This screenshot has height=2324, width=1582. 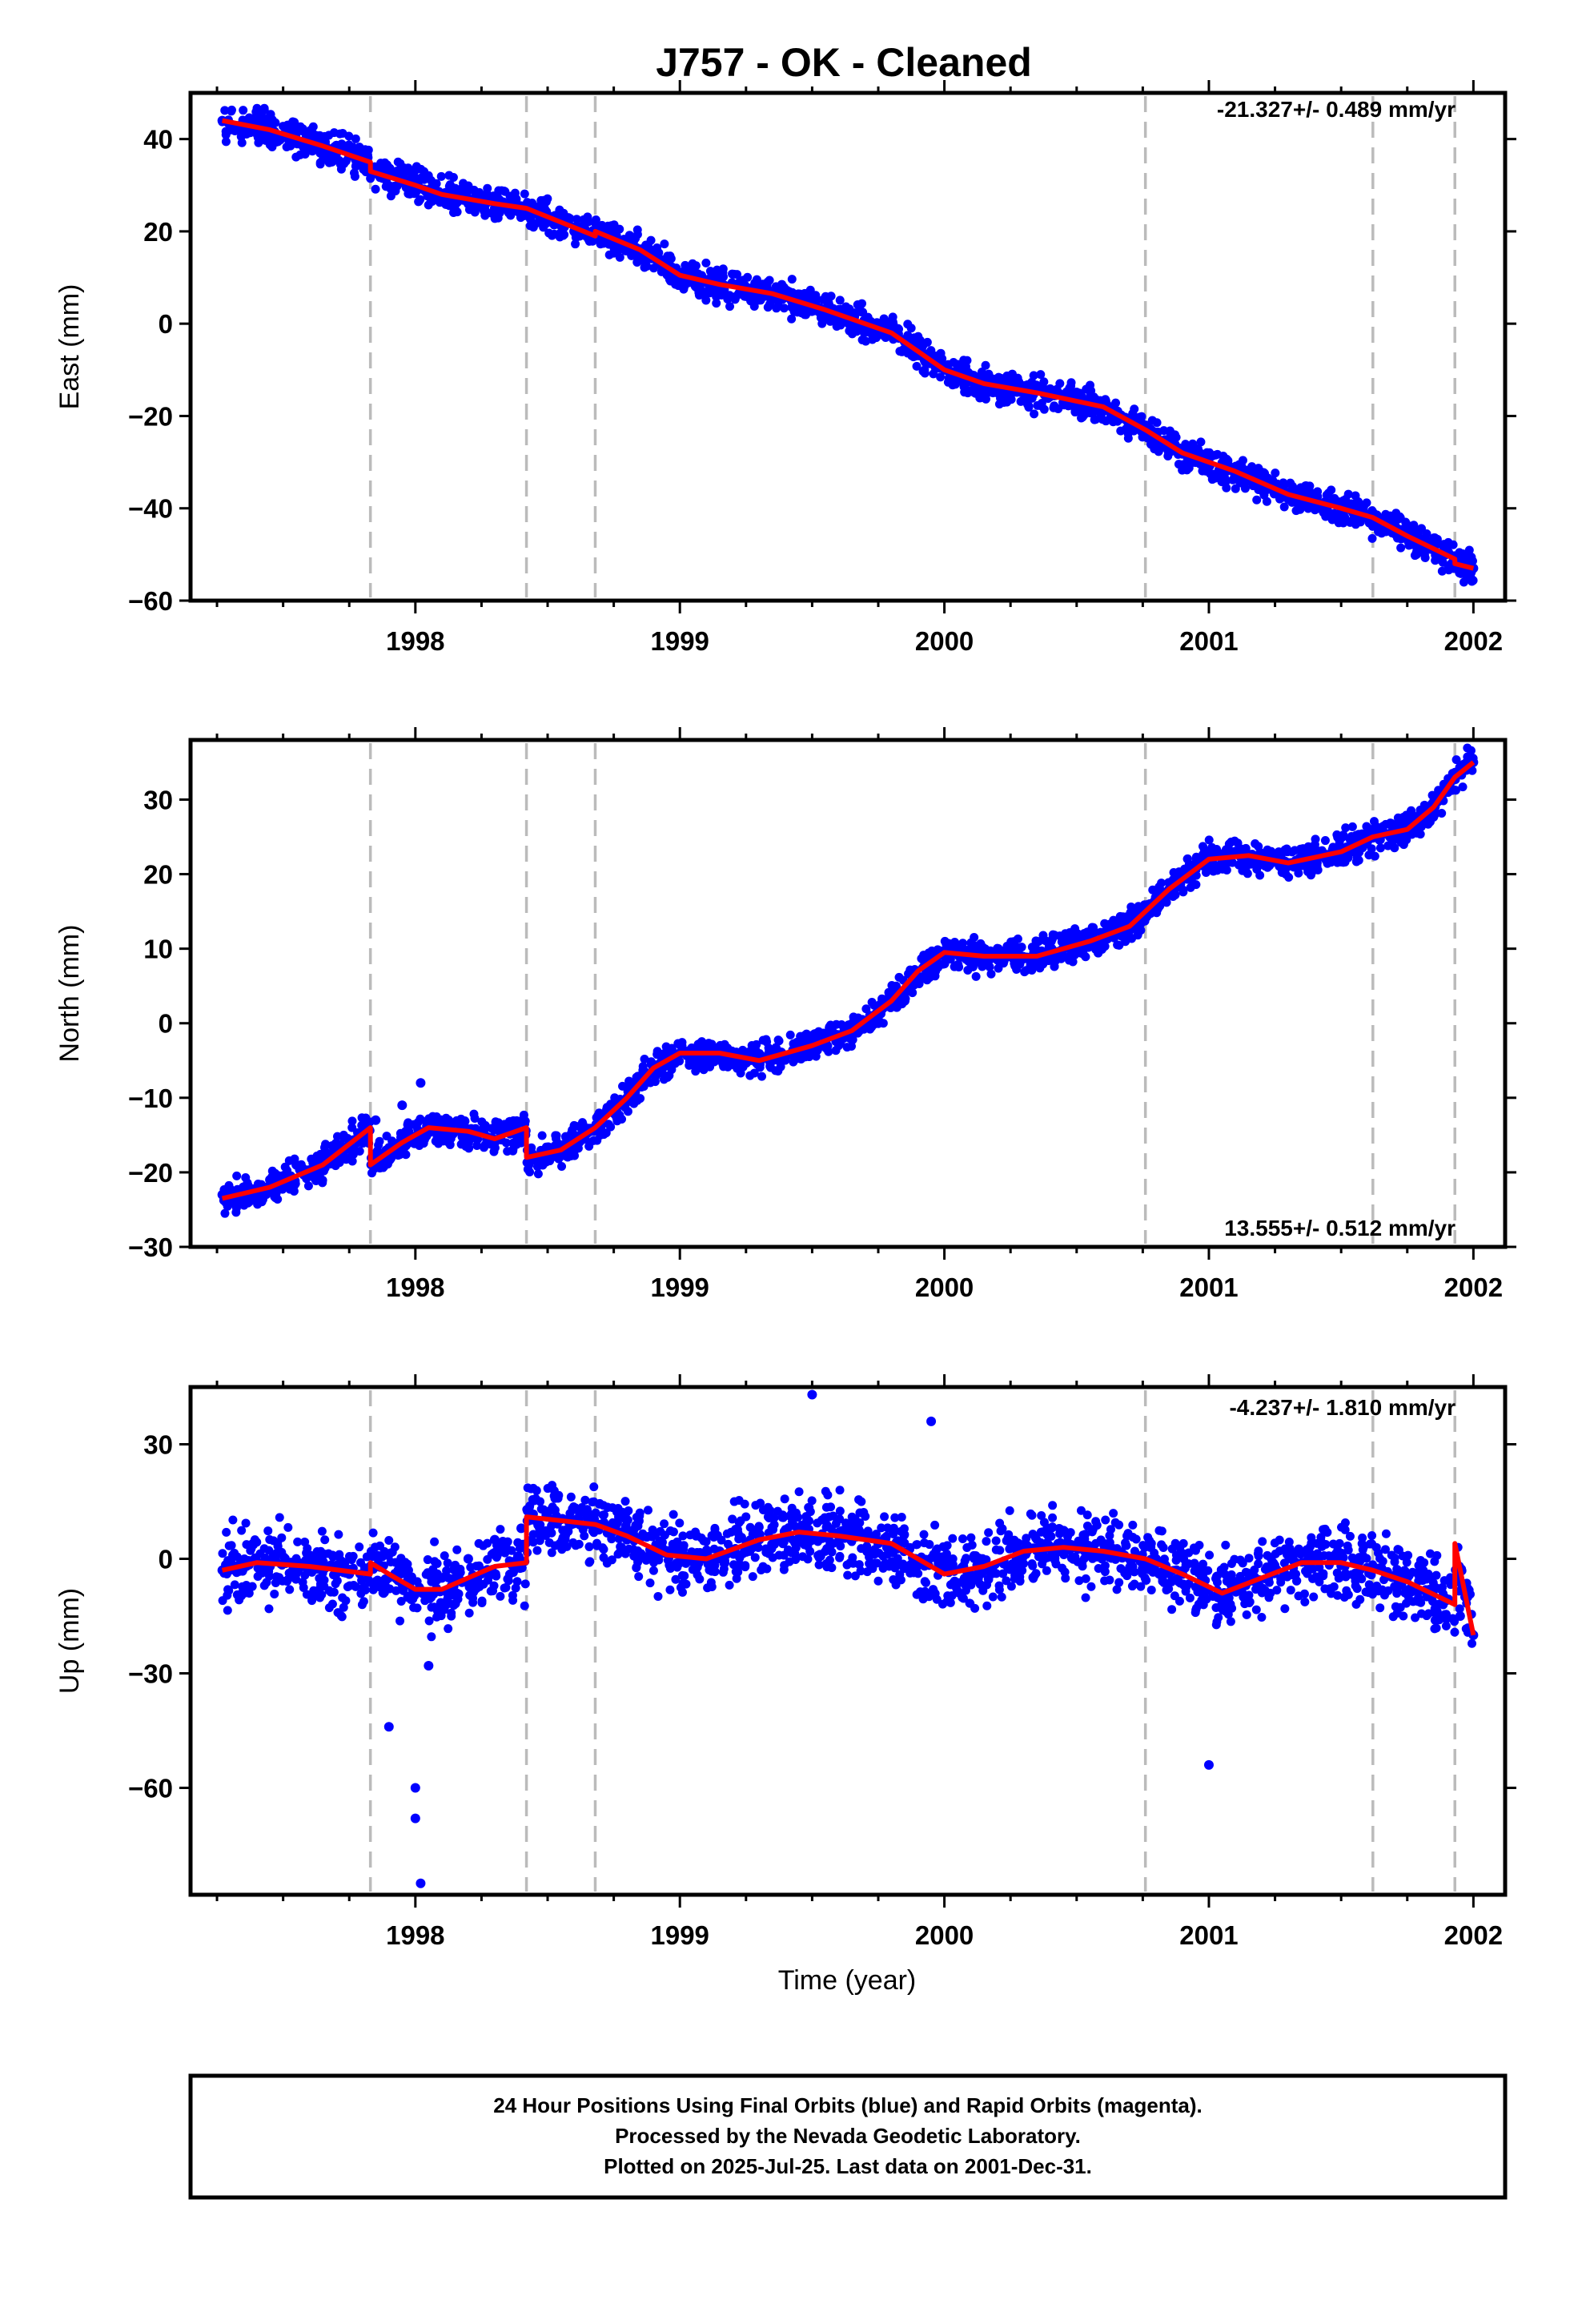 I want to click on y-tick-label: 30, so click(x=158, y=799).